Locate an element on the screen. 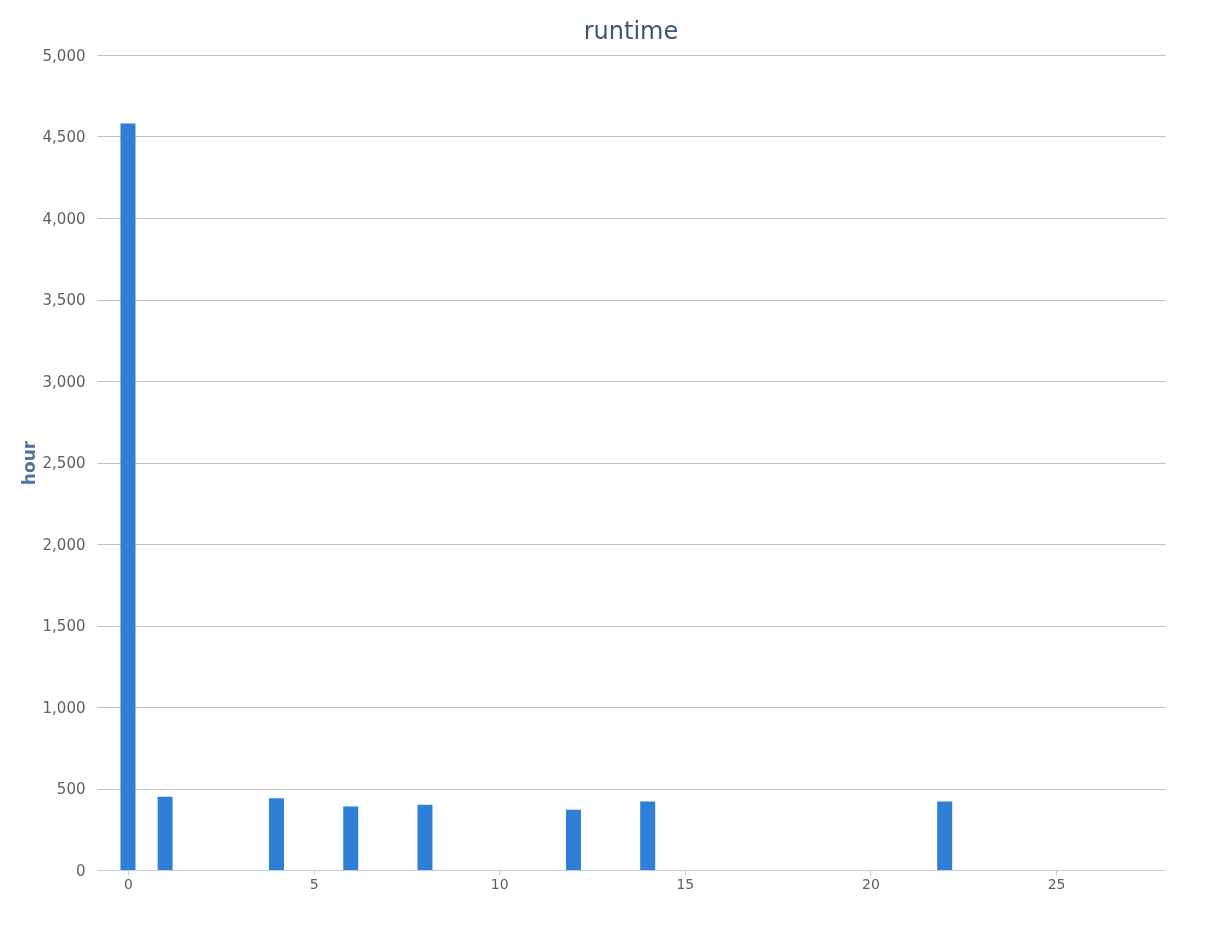  x-tick-label: 15 is located at coordinates (685, 883).